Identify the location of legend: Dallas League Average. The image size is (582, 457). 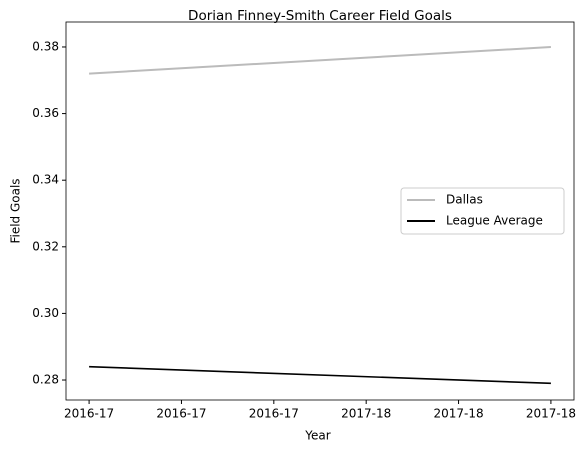
(482, 211).